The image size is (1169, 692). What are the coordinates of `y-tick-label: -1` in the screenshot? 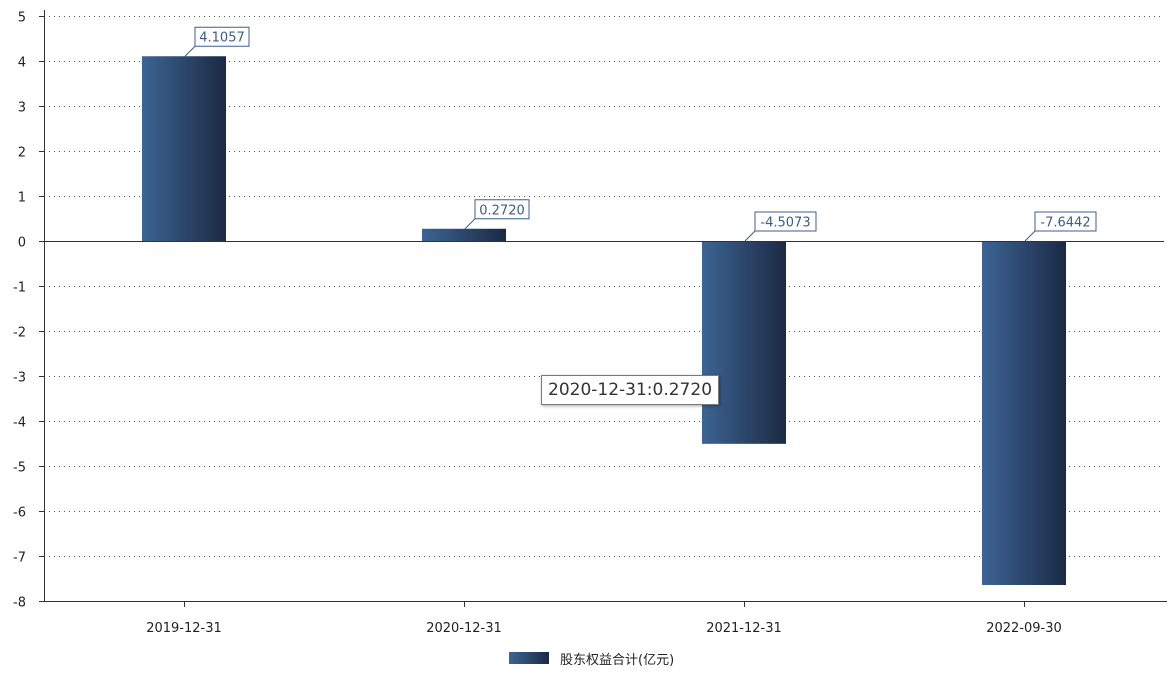 It's located at (19, 288).